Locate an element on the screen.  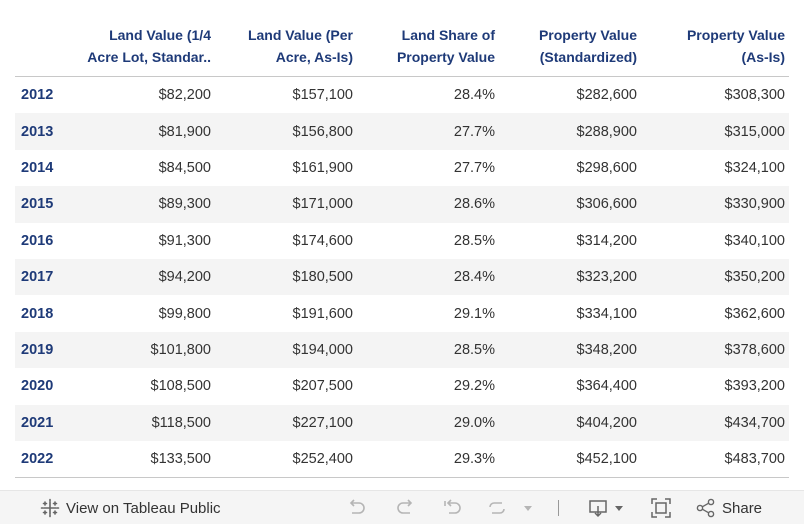
row-year-label: 2015 is located at coordinates (44, 204).